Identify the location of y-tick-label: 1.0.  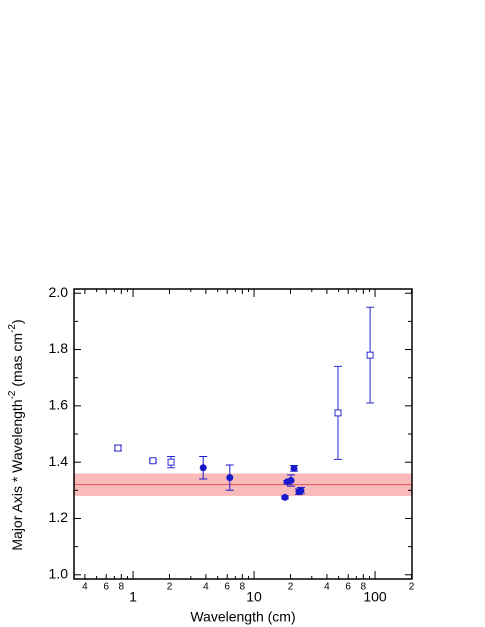
(59, 573).